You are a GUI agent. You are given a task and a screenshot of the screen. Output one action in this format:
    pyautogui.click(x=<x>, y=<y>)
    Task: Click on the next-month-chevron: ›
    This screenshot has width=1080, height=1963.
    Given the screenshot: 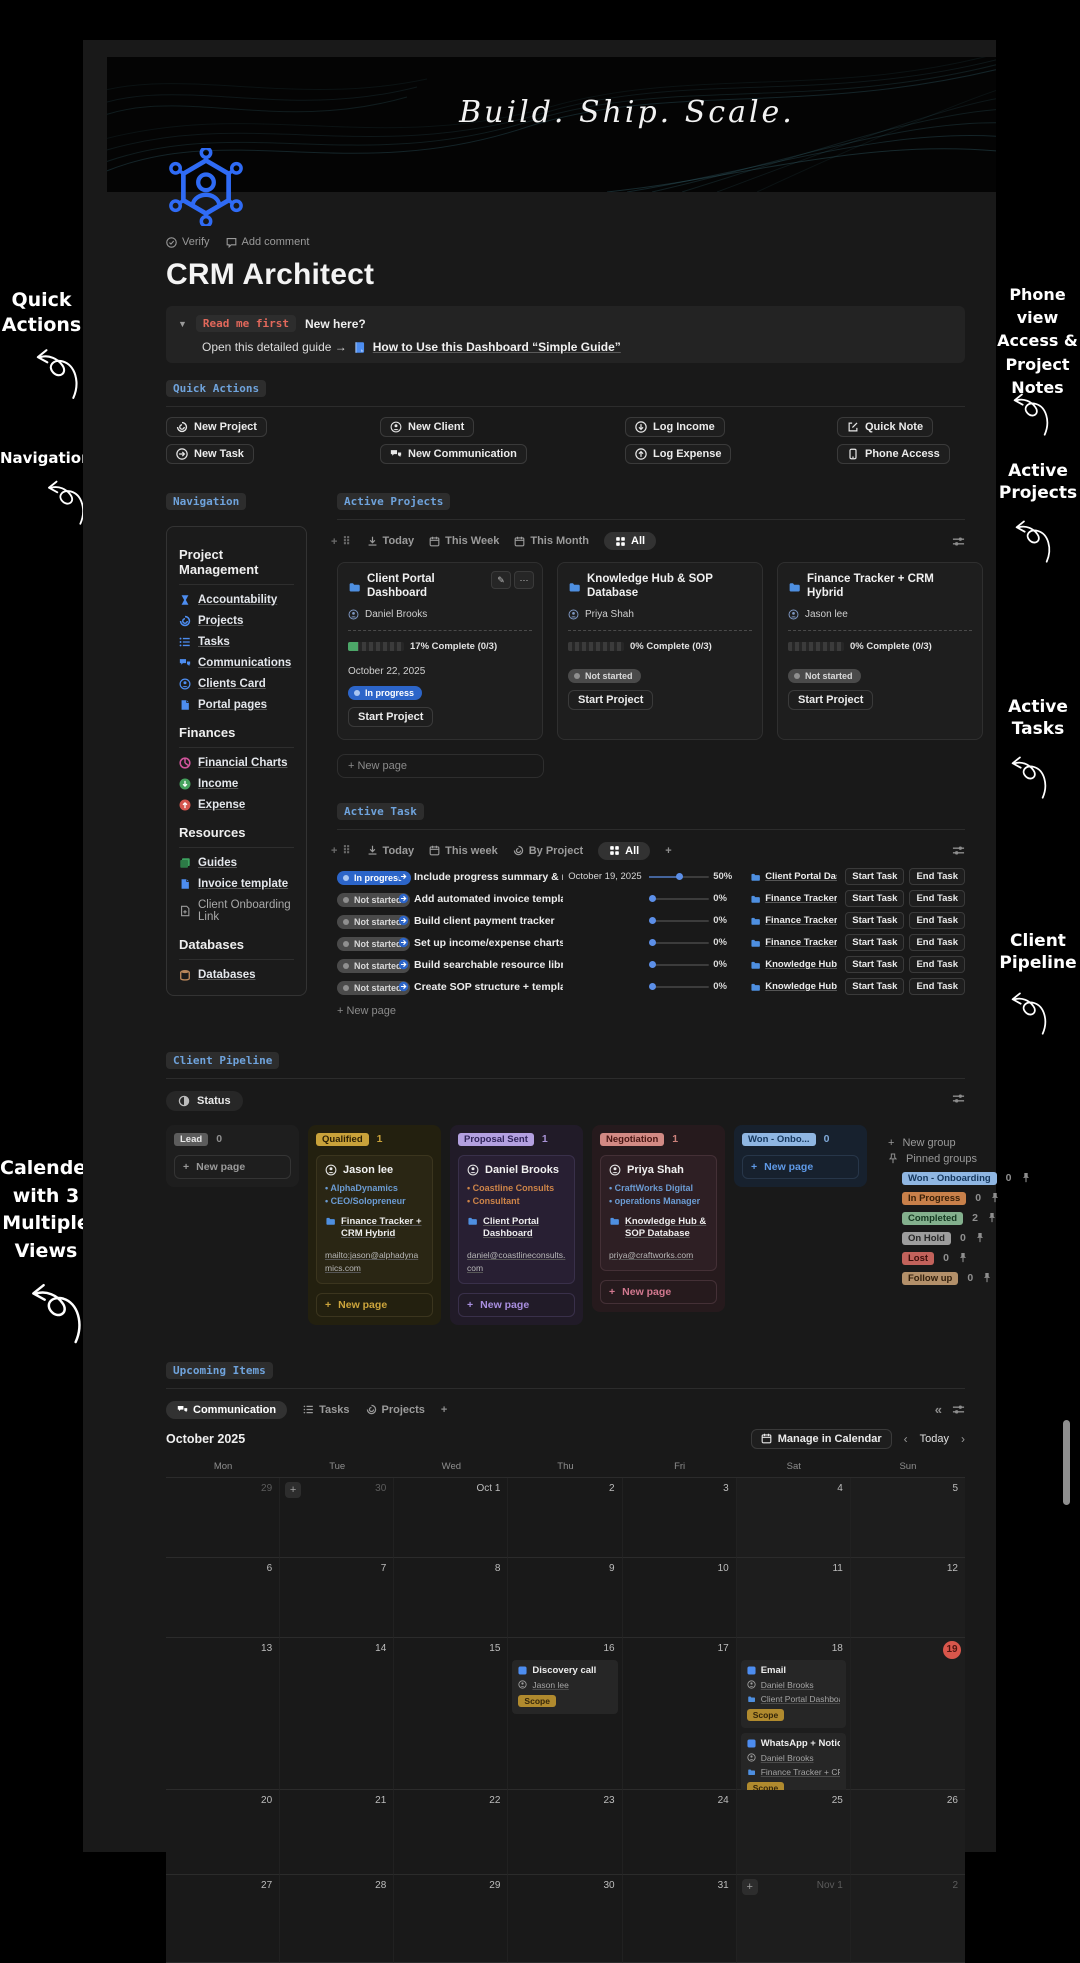 What is the action you would take?
    pyautogui.click(x=963, y=1438)
    